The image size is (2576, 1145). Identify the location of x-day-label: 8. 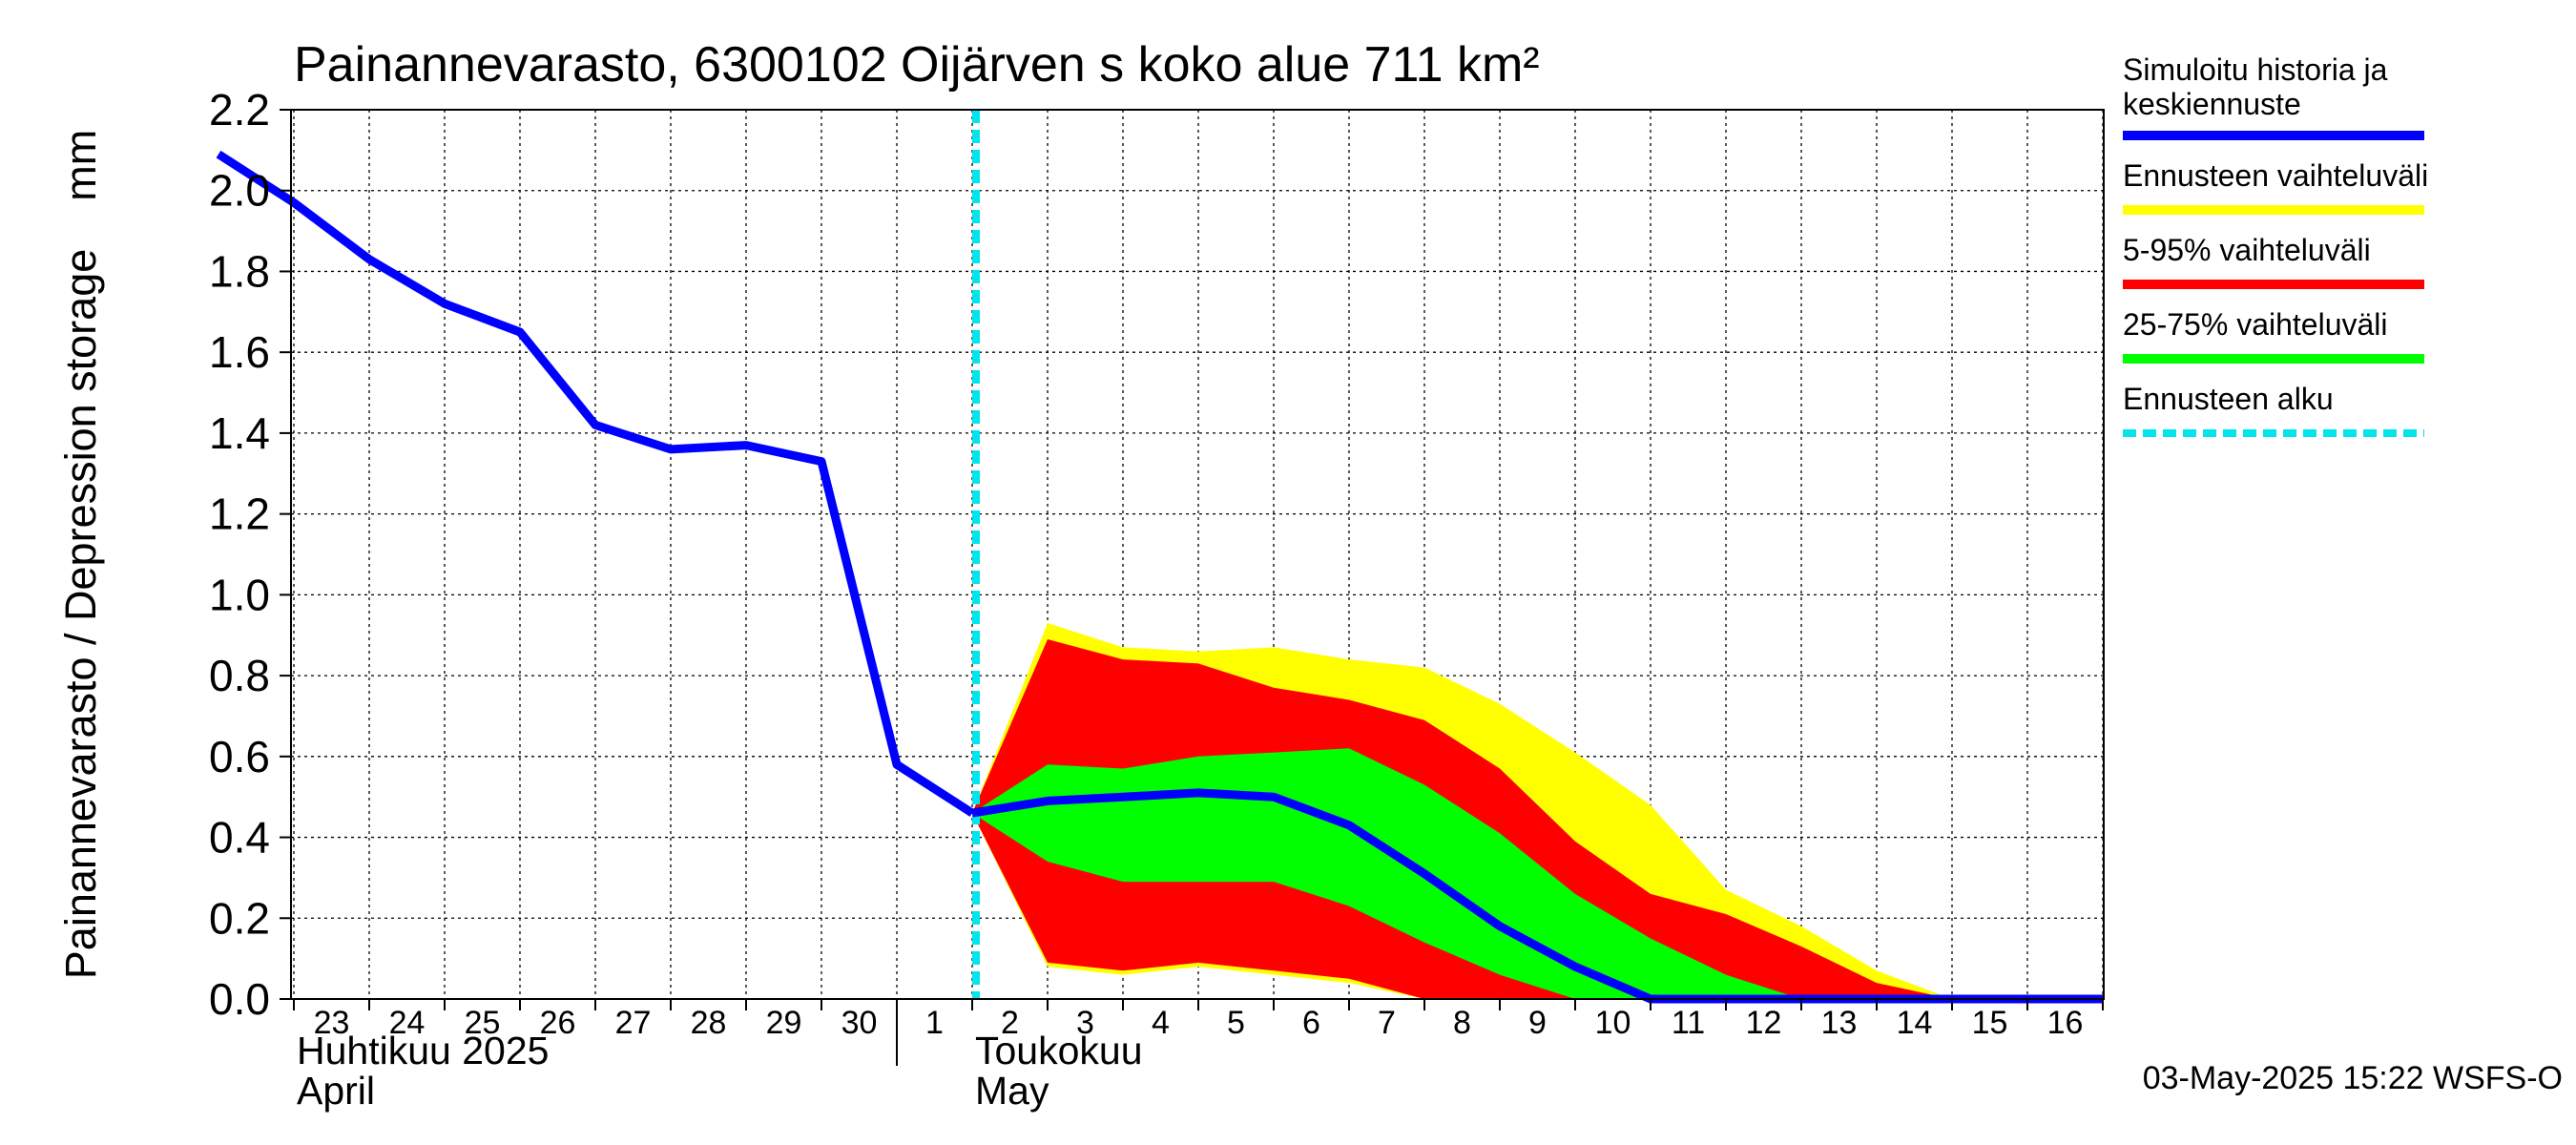
(1462, 1023).